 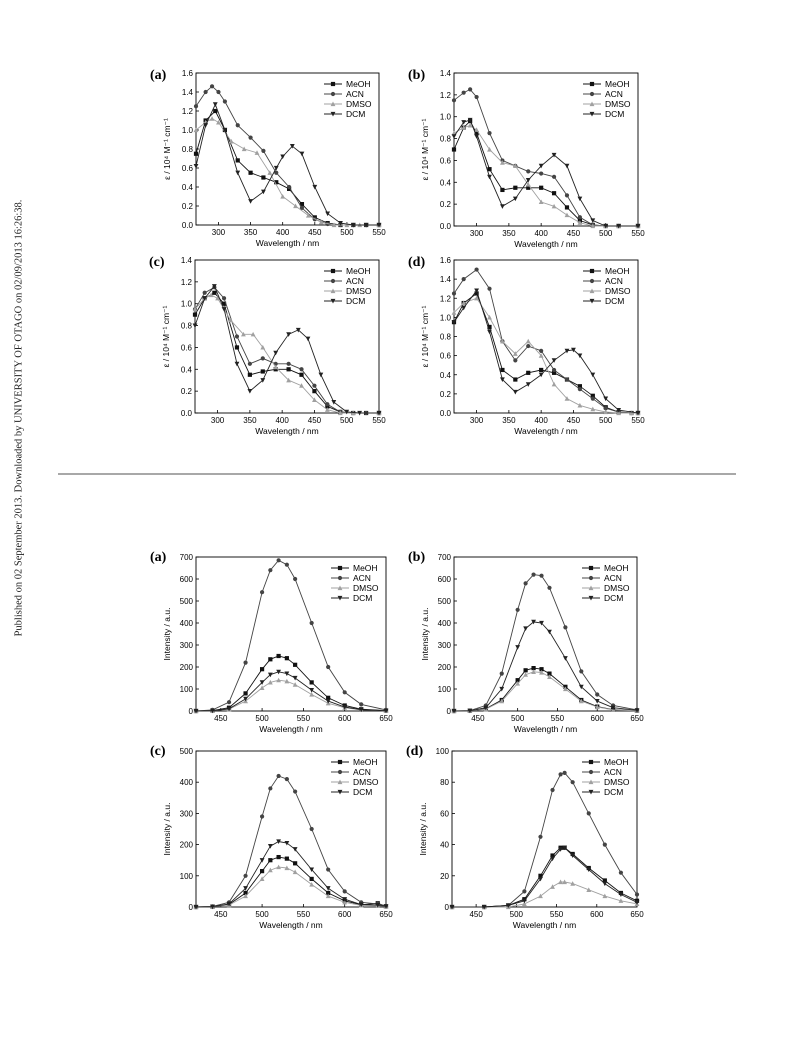 I want to click on y-axis-label: Intensity / a.u., so click(x=423, y=829).